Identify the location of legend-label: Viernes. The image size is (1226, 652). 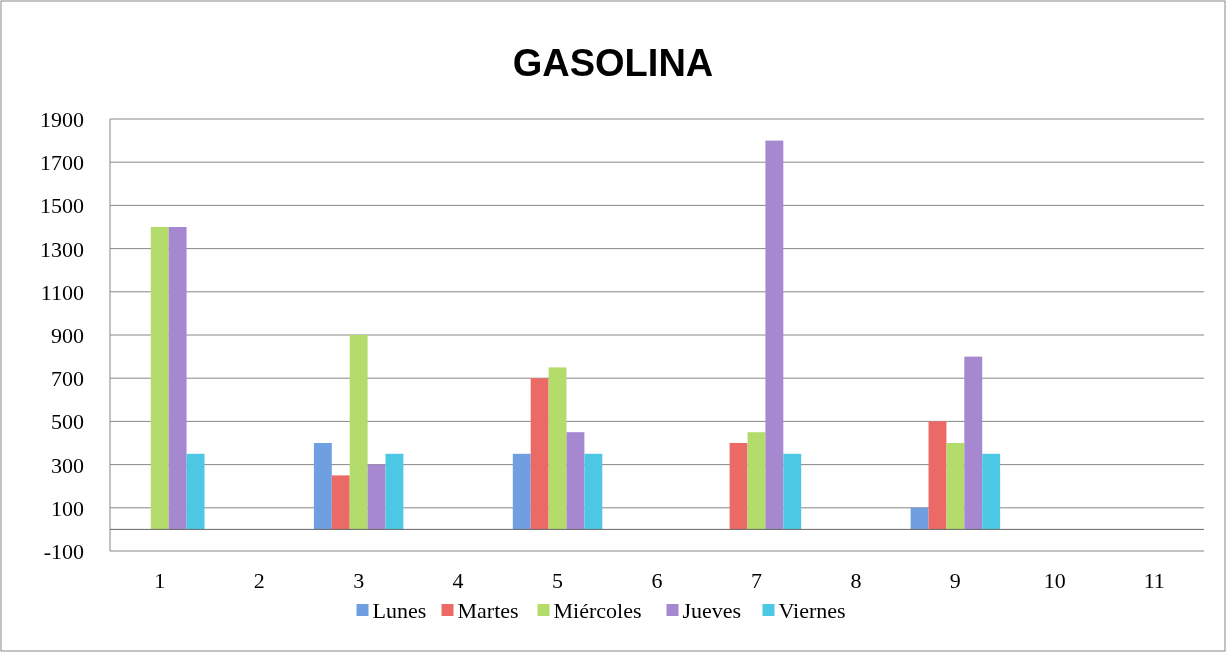
(812, 610).